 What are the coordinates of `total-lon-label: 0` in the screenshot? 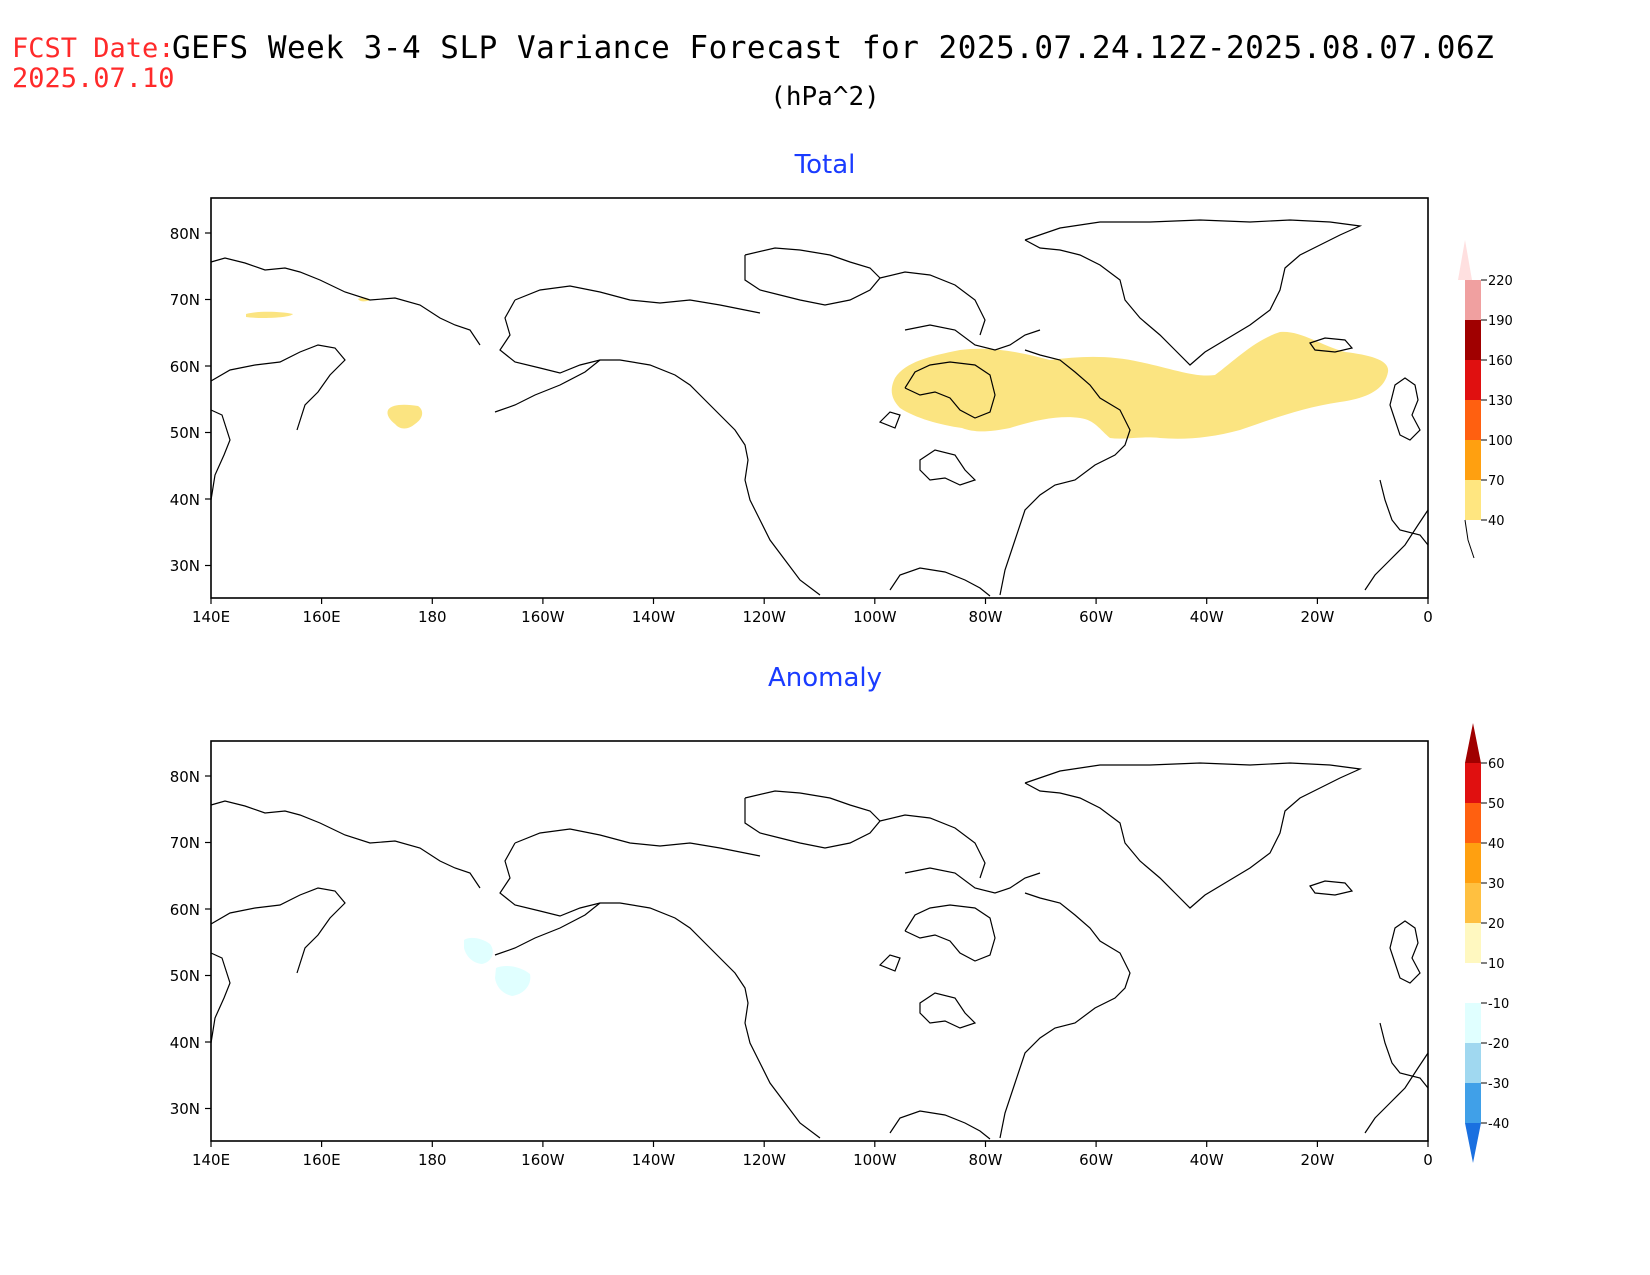 It's located at (1428, 617).